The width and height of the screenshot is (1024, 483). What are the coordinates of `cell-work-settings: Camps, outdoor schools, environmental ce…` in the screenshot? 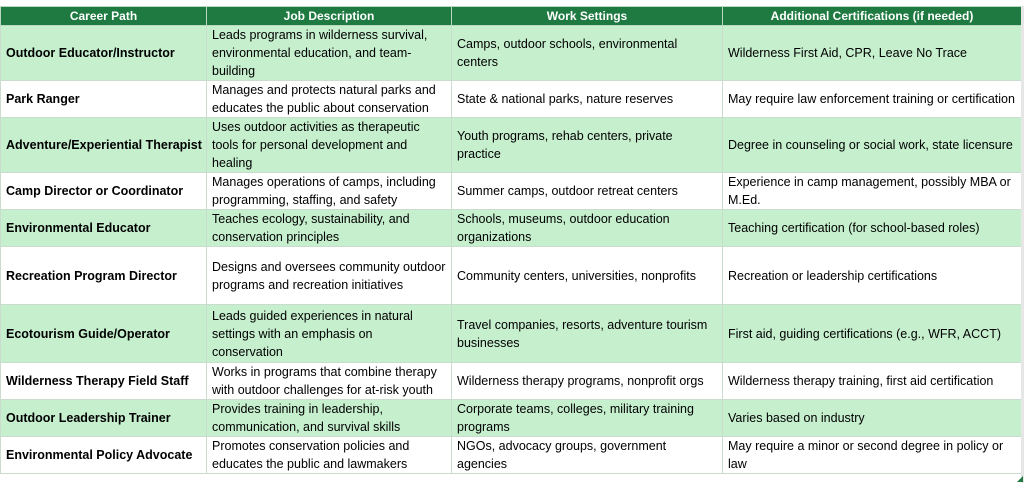 It's located at (587, 53).